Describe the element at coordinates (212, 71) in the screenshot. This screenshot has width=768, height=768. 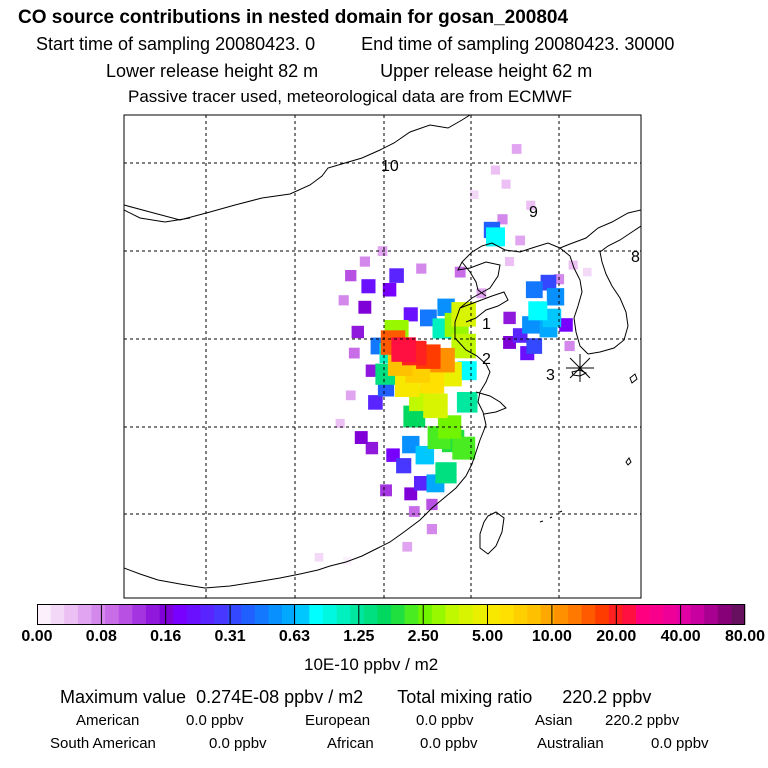
I see `lower-height-text: Lower release height 82 m` at that location.